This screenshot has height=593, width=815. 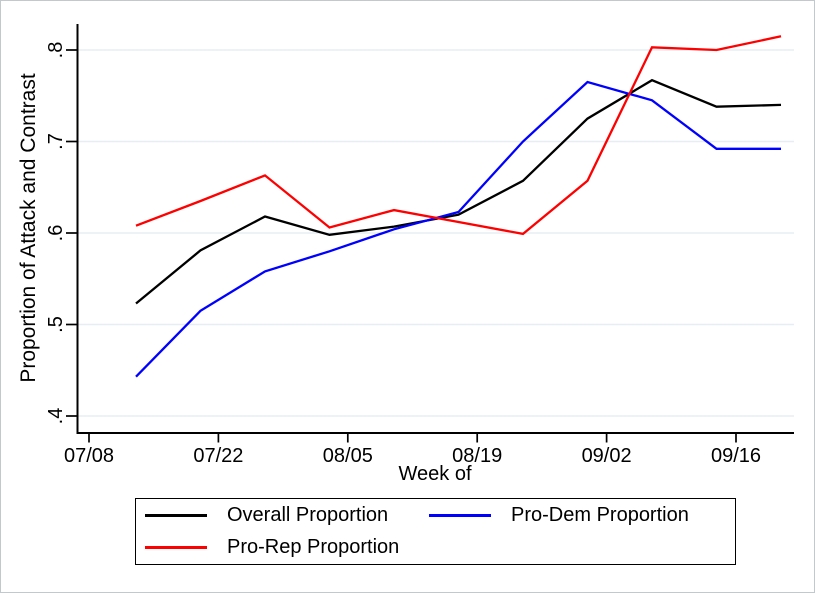 I want to click on x-tick-label: 09/16, so click(x=736, y=456).